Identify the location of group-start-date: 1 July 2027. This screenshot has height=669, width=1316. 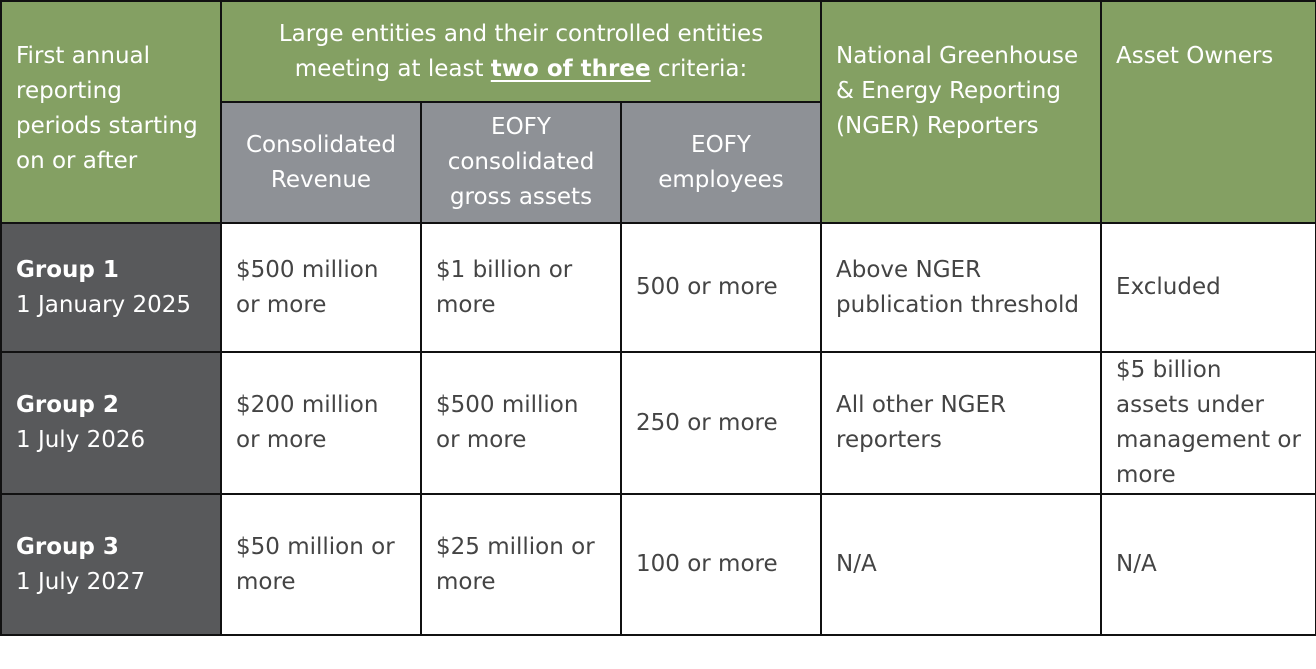
(81, 581).